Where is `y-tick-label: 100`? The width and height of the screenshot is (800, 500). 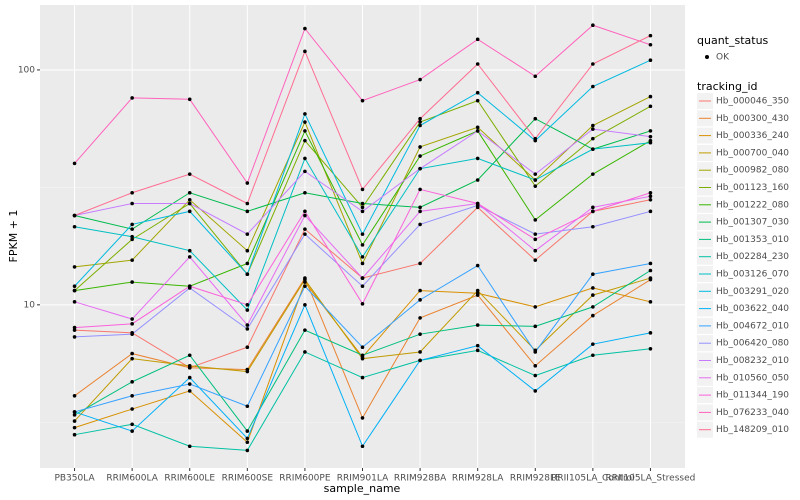 y-tick-label: 100 is located at coordinates (26, 70).